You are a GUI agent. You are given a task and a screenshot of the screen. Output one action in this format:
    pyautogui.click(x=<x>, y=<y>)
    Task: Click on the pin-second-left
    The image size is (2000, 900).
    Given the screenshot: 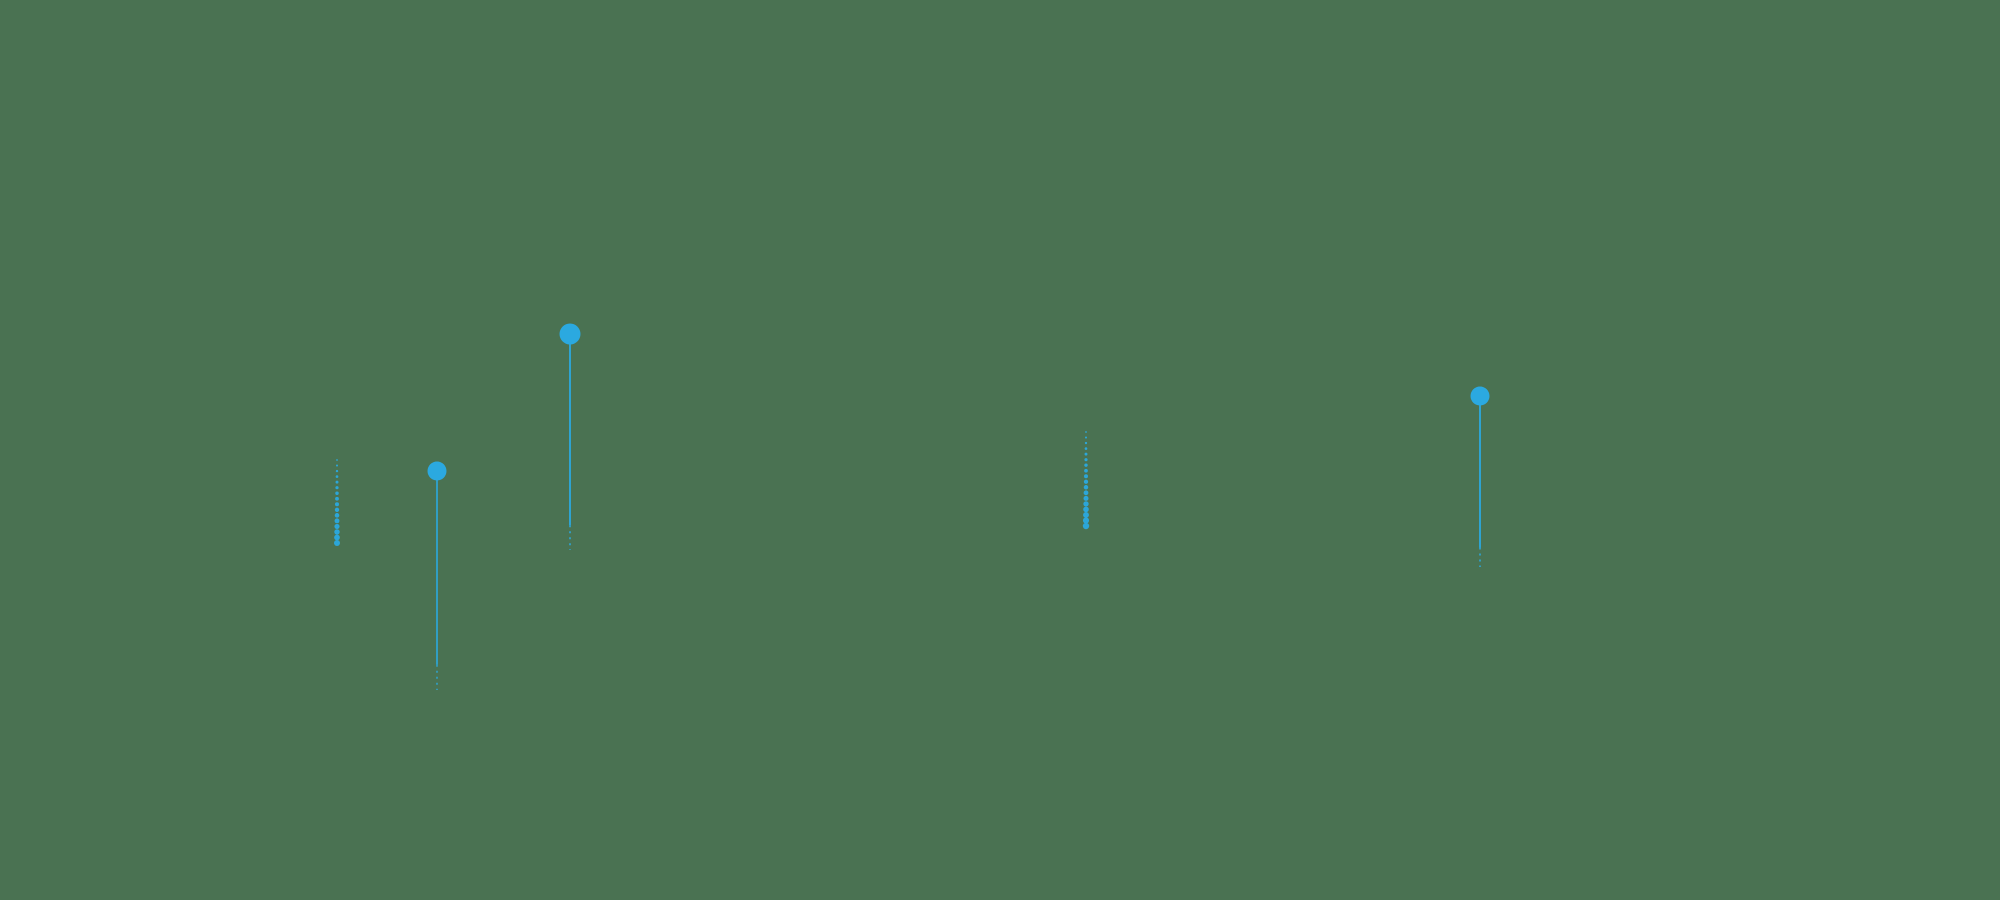 What is the action you would take?
    pyautogui.click(x=437, y=576)
    